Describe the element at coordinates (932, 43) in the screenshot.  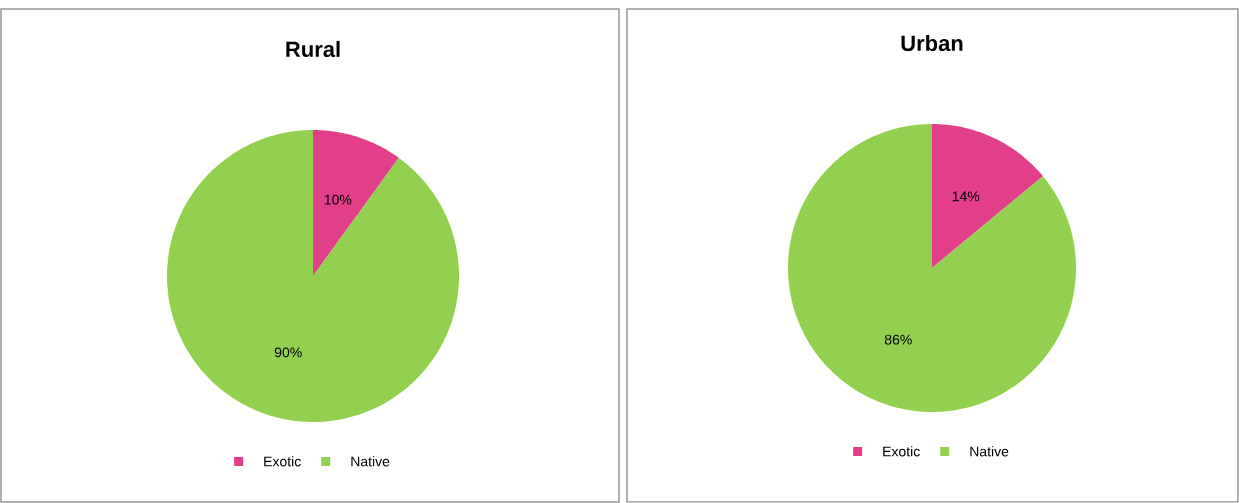
I see `chart-title: Urban` at that location.